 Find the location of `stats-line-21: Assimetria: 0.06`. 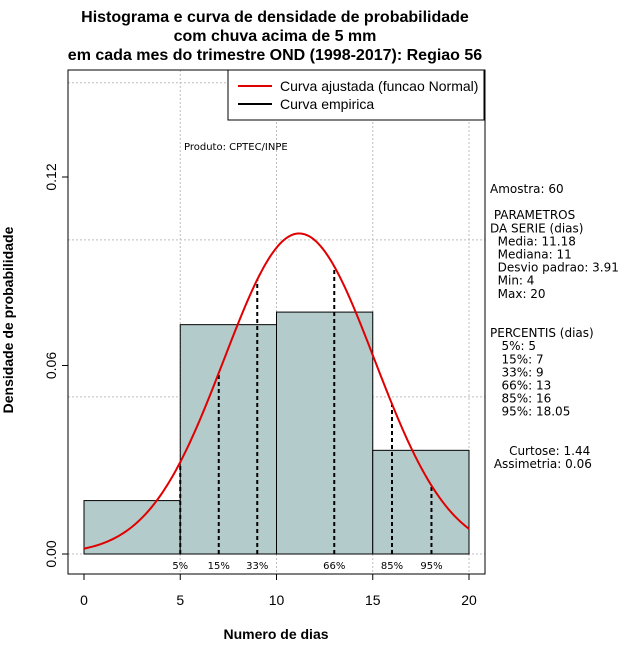

stats-line-21: Assimetria: 0.06 is located at coordinates (541, 464).